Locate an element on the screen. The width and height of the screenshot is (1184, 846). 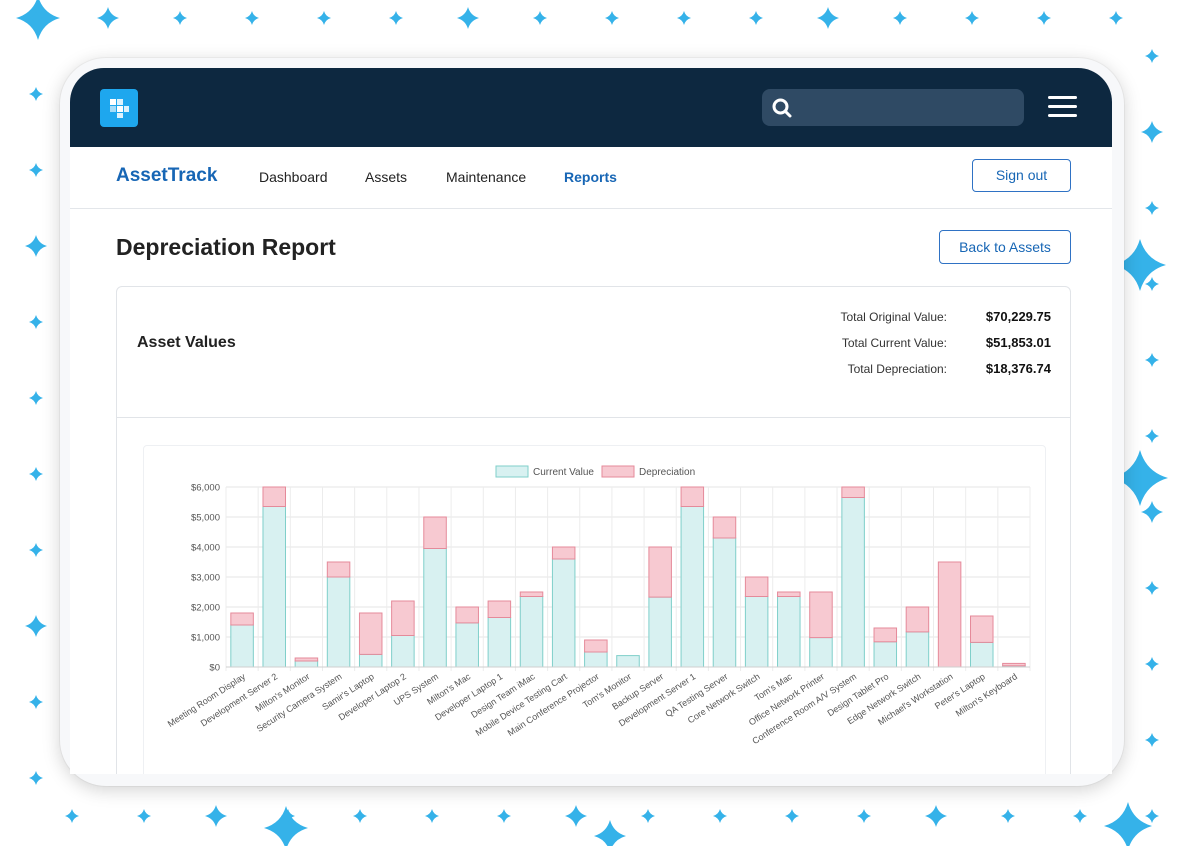
x-tick-label: Milton's Keyboard is located at coordinates (986, 694).